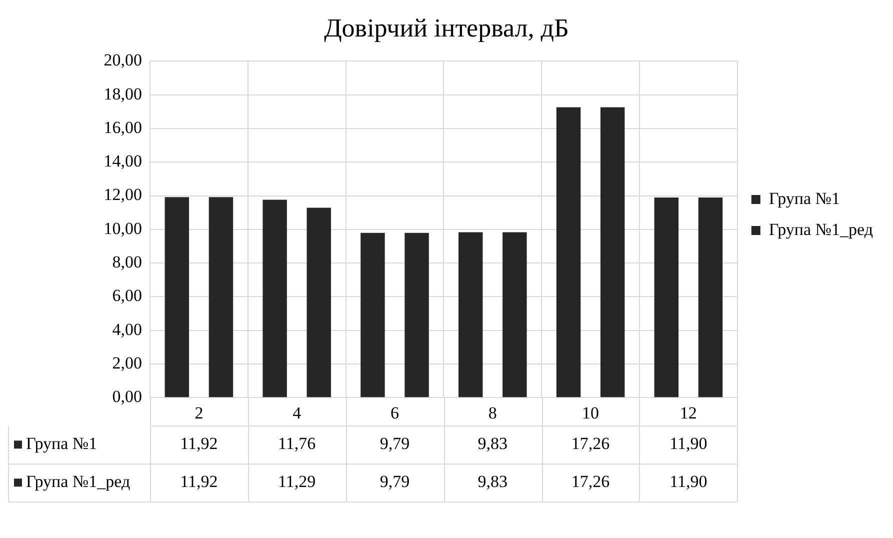 This screenshot has width=893, height=538. Describe the element at coordinates (297, 412) in the screenshot. I see `x-tick-label: 4` at that location.